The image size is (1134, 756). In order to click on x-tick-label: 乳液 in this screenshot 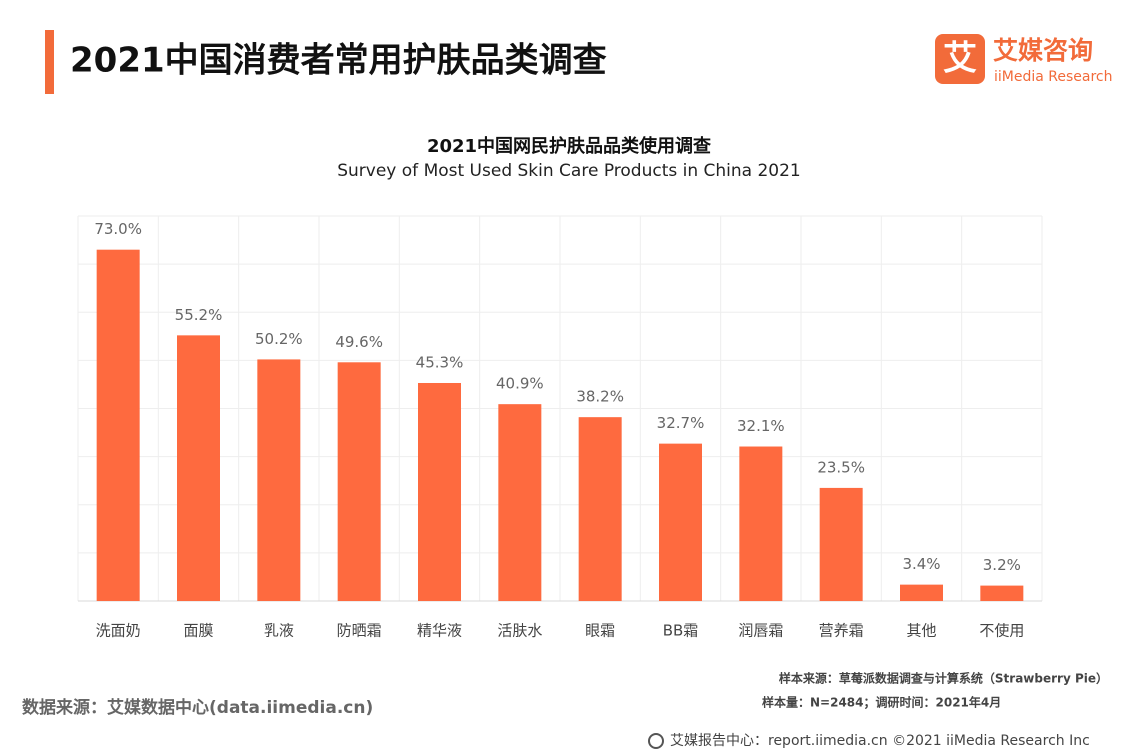, I will do `click(279, 631)`.